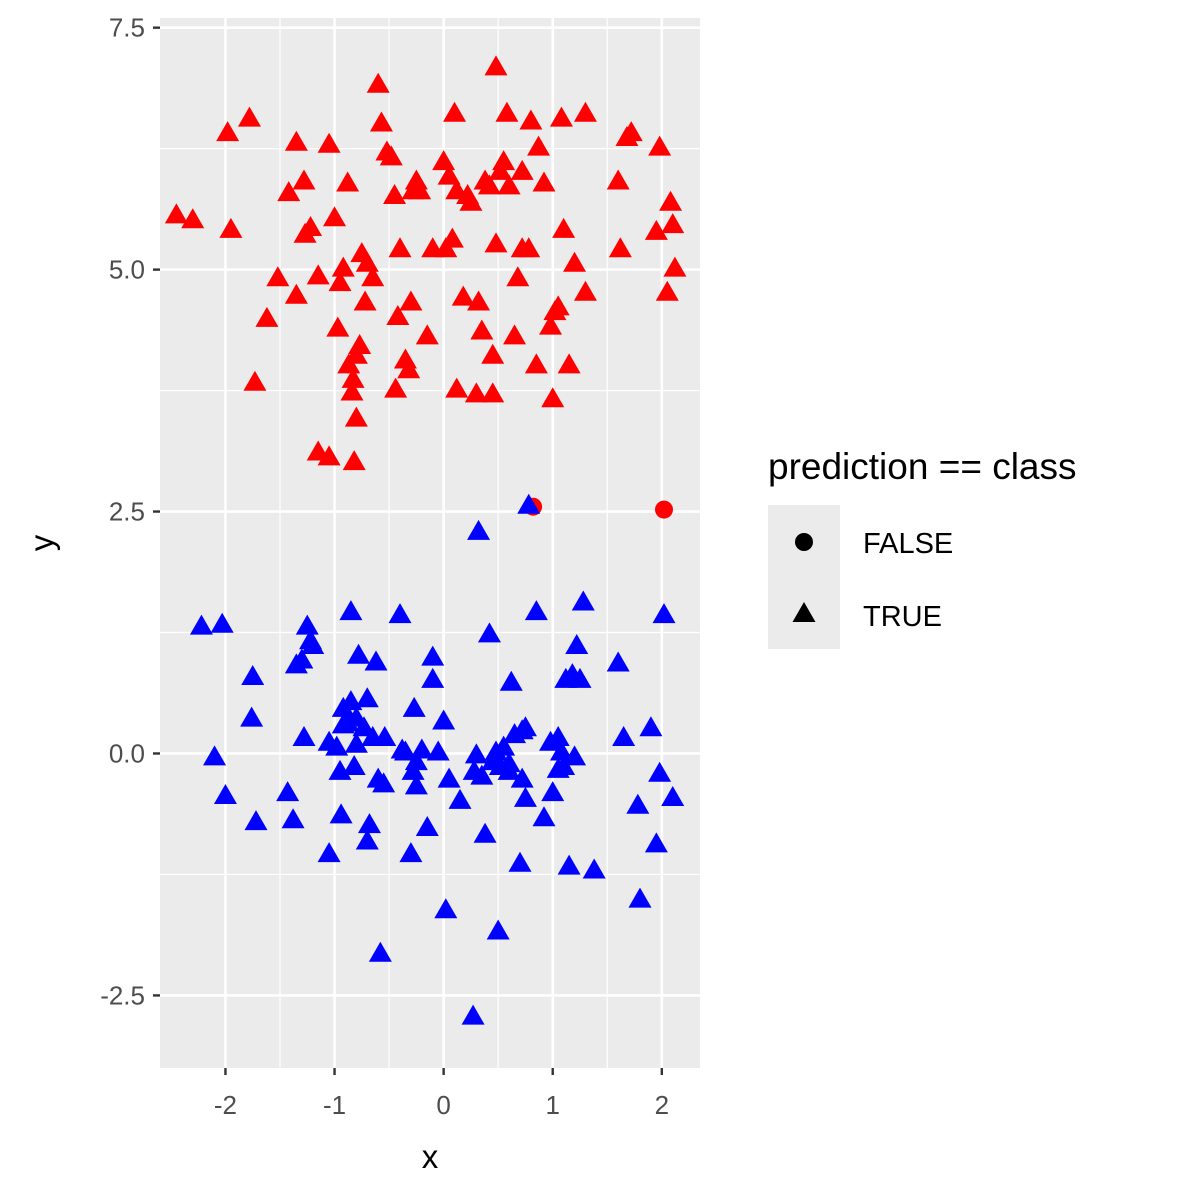 The image size is (1200, 1200). Describe the element at coordinates (804, 542) in the screenshot. I see `legend-false-circle-icon` at that location.